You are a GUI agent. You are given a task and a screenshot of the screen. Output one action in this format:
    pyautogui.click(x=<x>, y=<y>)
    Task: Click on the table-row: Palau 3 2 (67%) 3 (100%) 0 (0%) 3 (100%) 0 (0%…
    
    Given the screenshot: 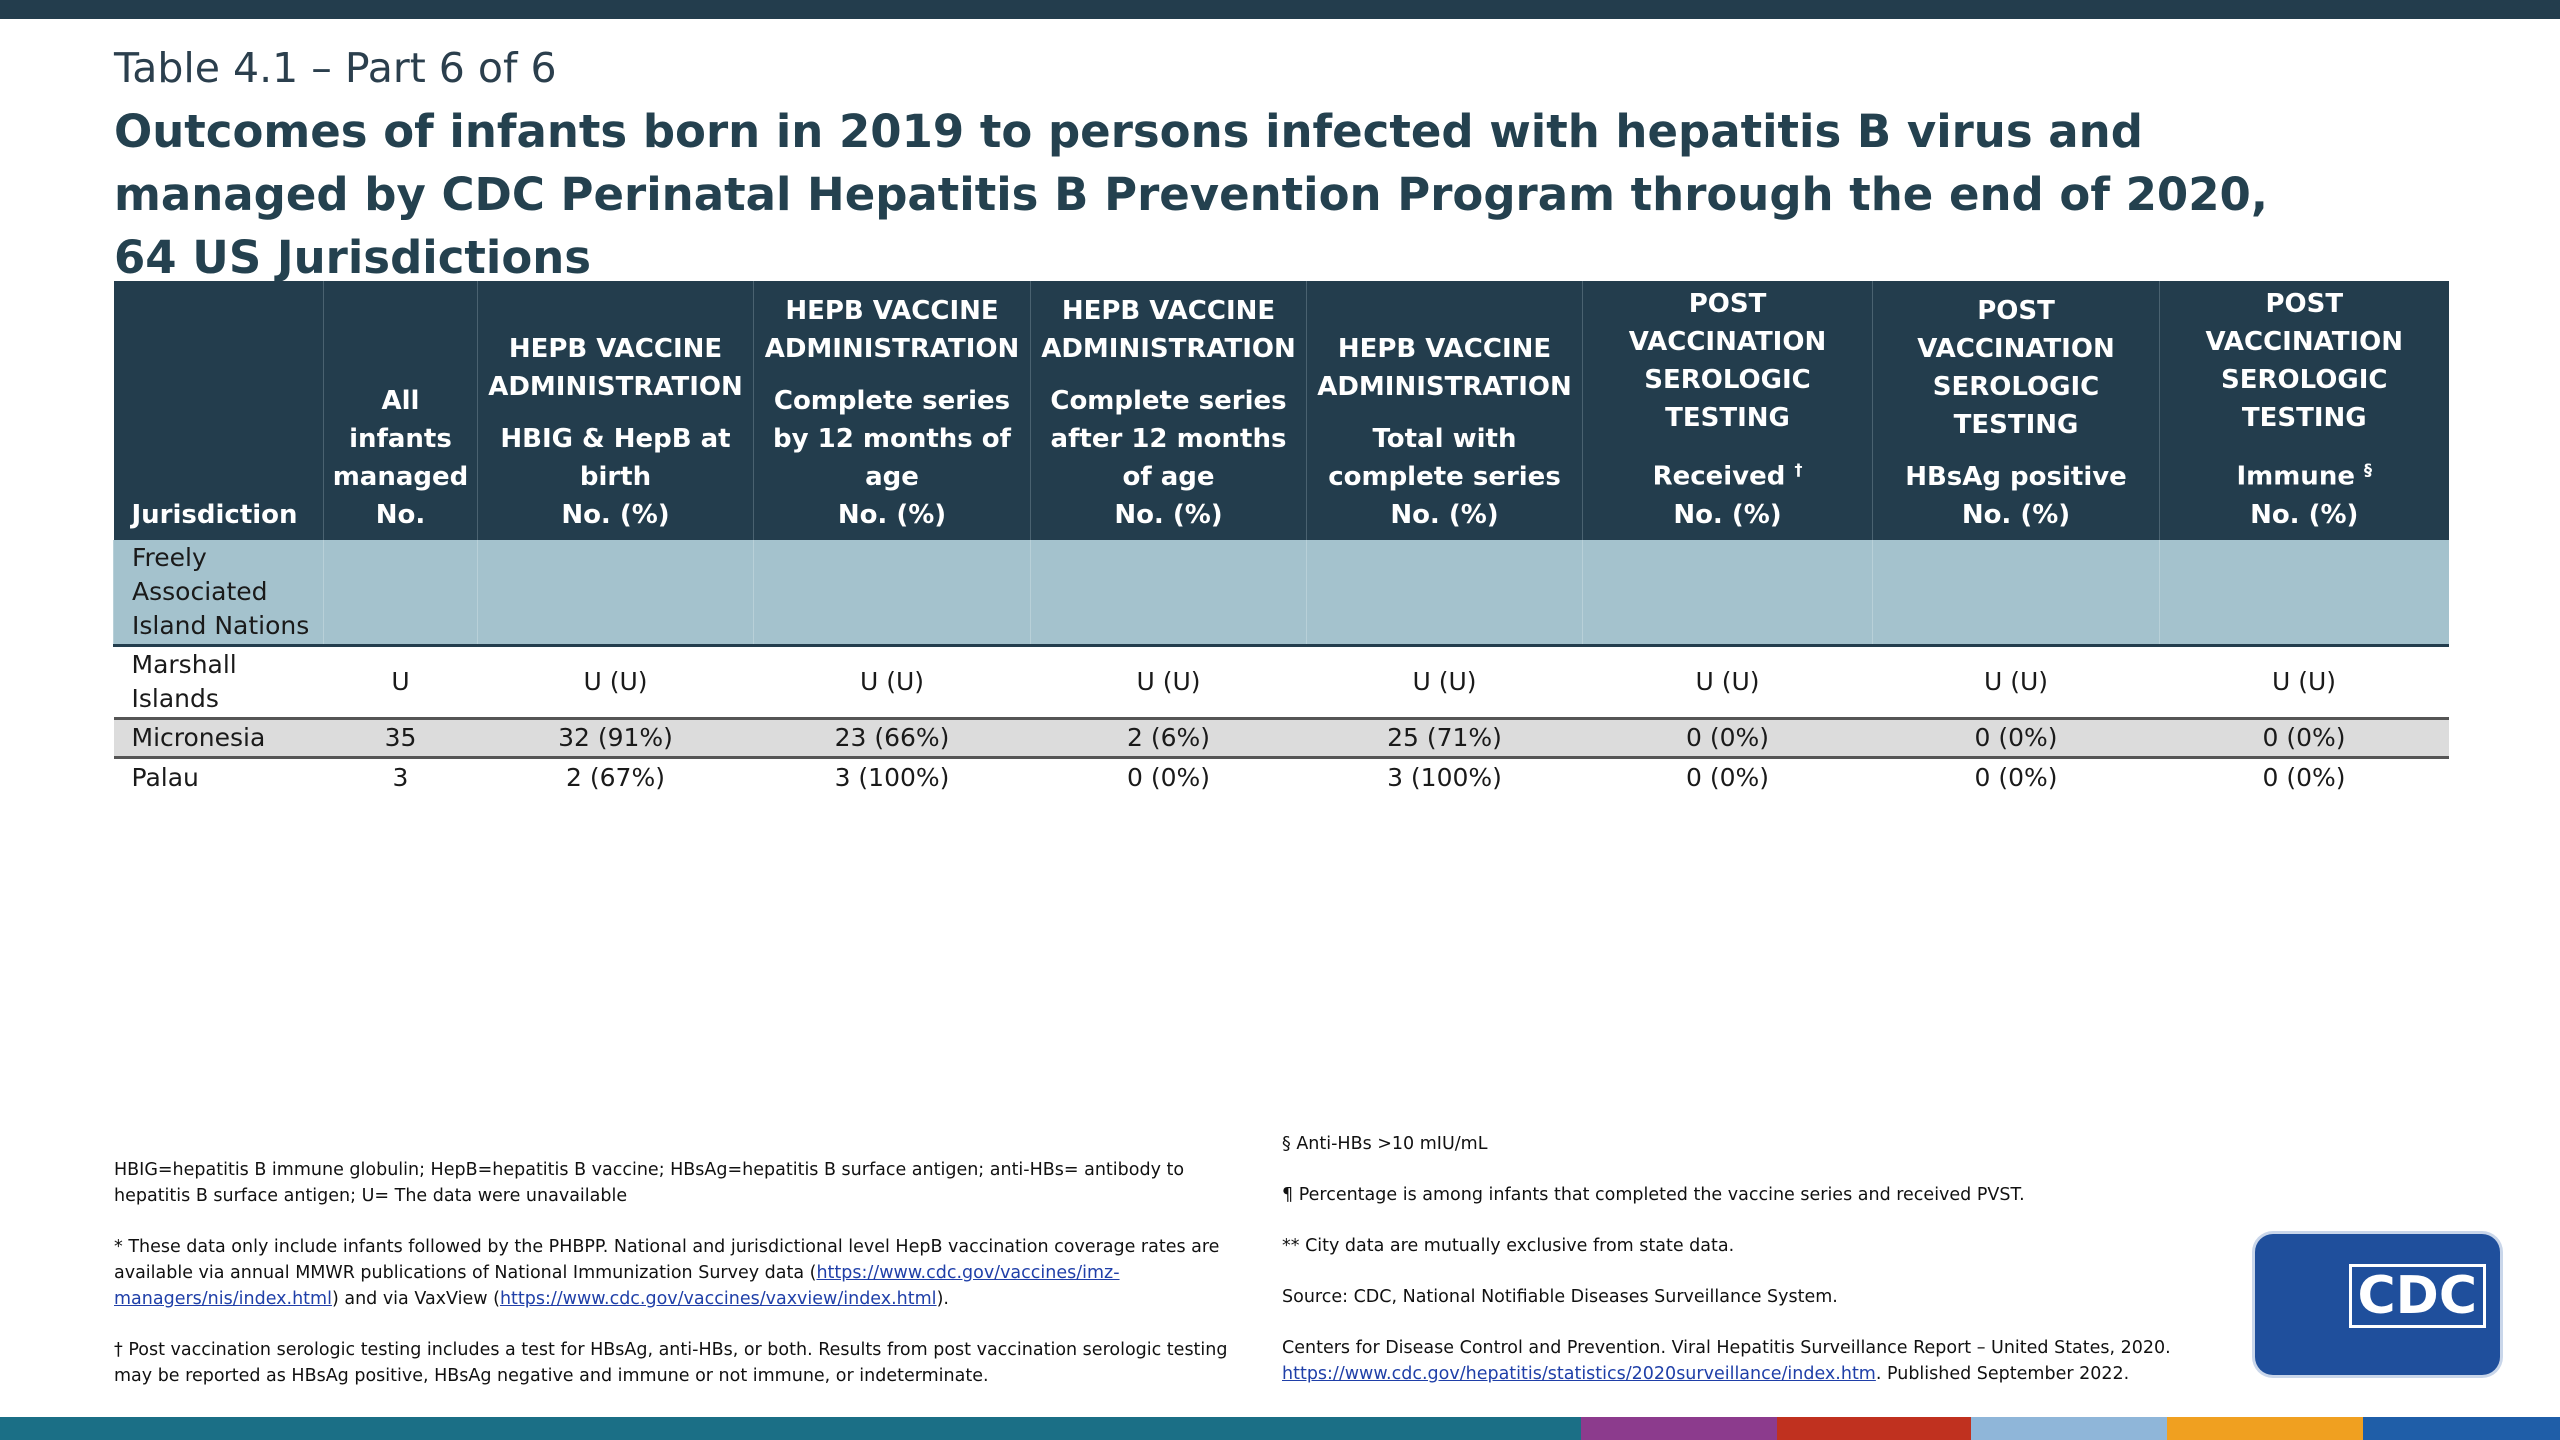 What is the action you would take?
    pyautogui.click(x=1281, y=778)
    